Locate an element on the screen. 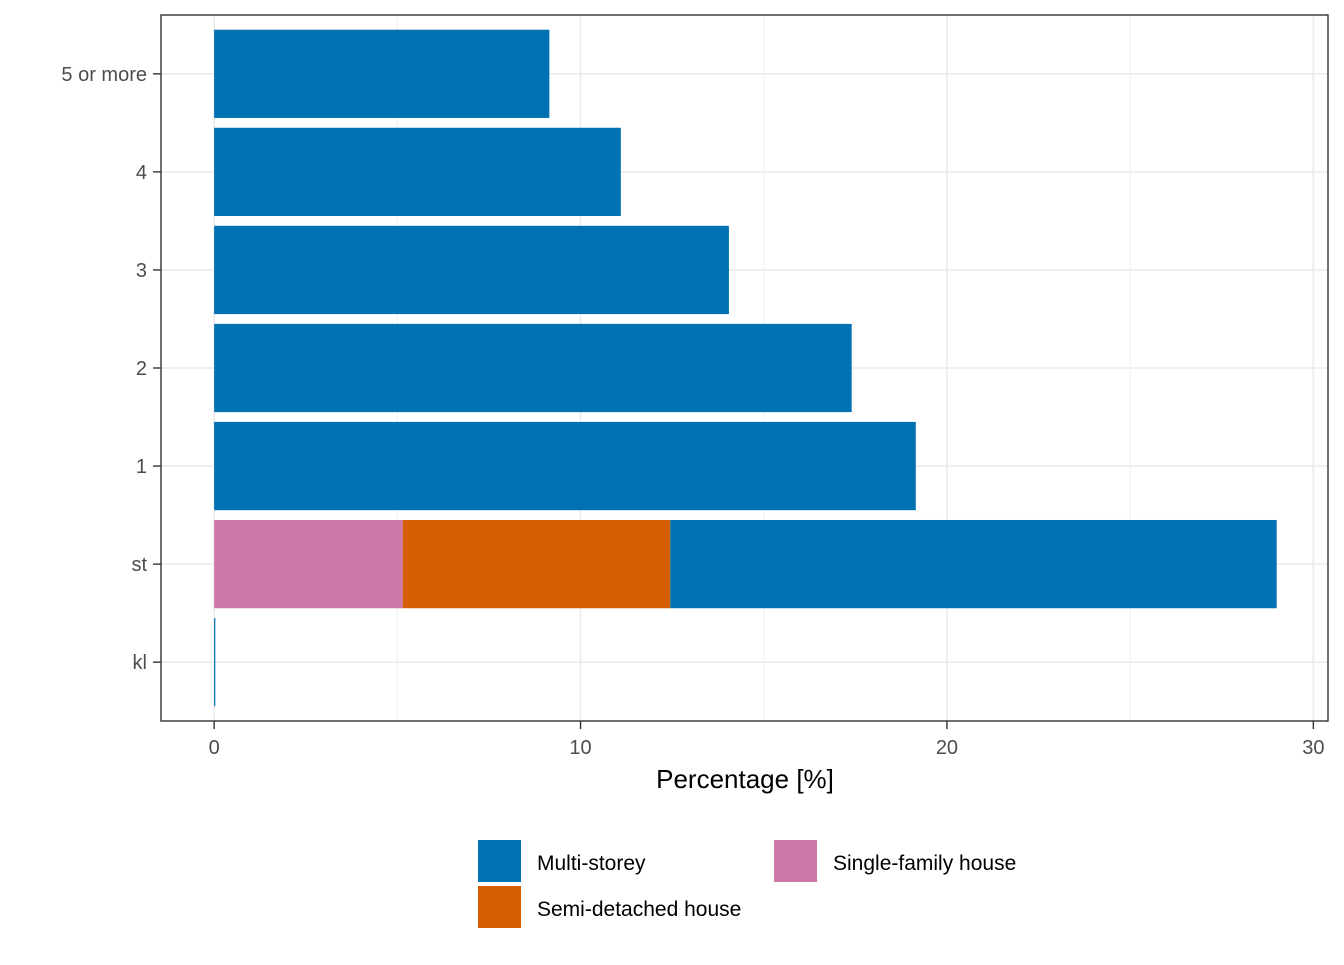  legend-swatch-single-family-house is located at coordinates (795, 861).